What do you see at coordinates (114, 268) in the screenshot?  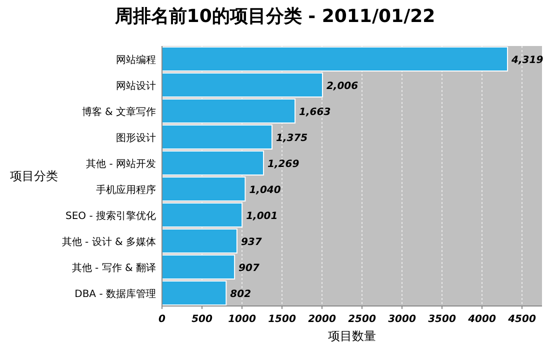 I see `y-tick-label: 其他 - 写作 & 翻译` at bounding box center [114, 268].